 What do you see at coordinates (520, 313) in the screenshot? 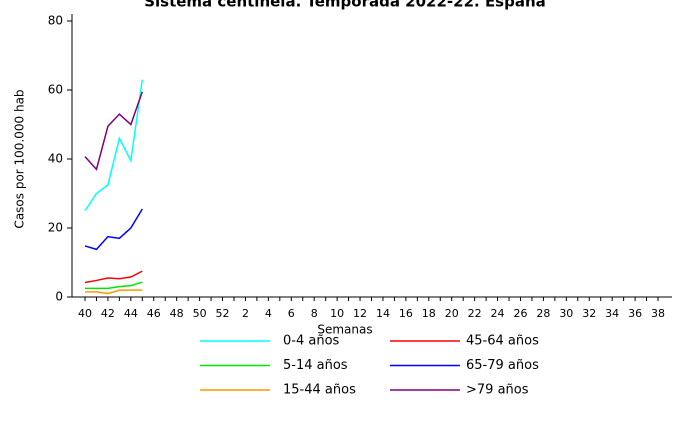
I see `x-tick-label: 26` at bounding box center [520, 313].